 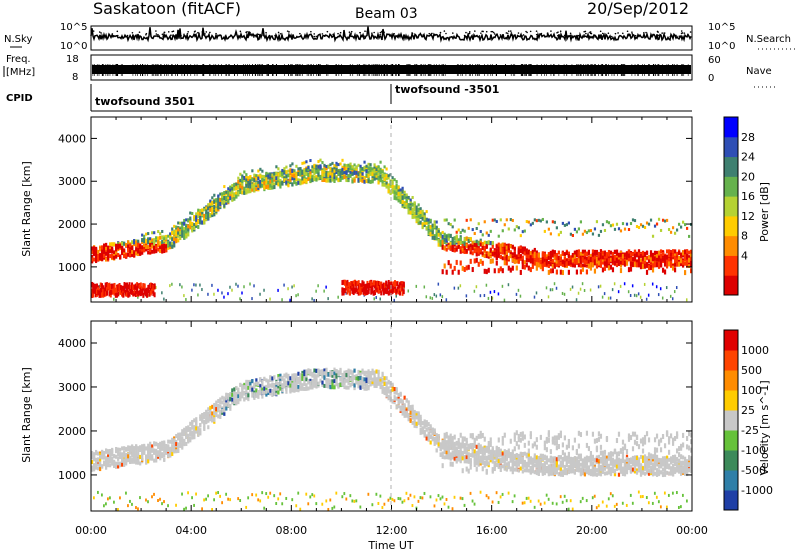 What do you see at coordinates (73, 46) in the screenshot?
I see `sky-left-tick-bottom: 10^0` at bounding box center [73, 46].